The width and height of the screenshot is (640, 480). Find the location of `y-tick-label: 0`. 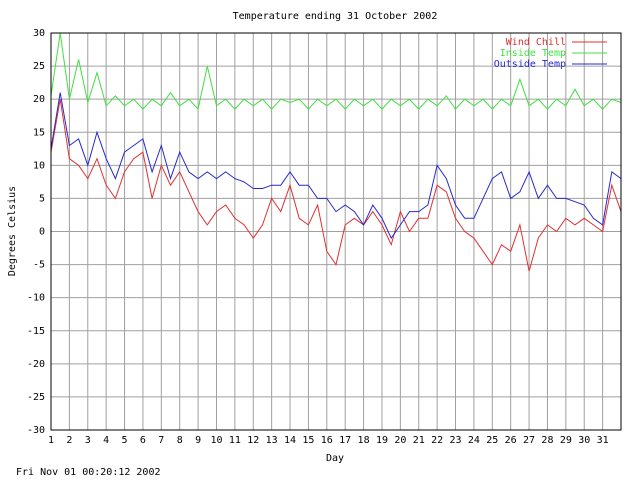

y-tick-label: 0 is located at coordinates (42, 232).